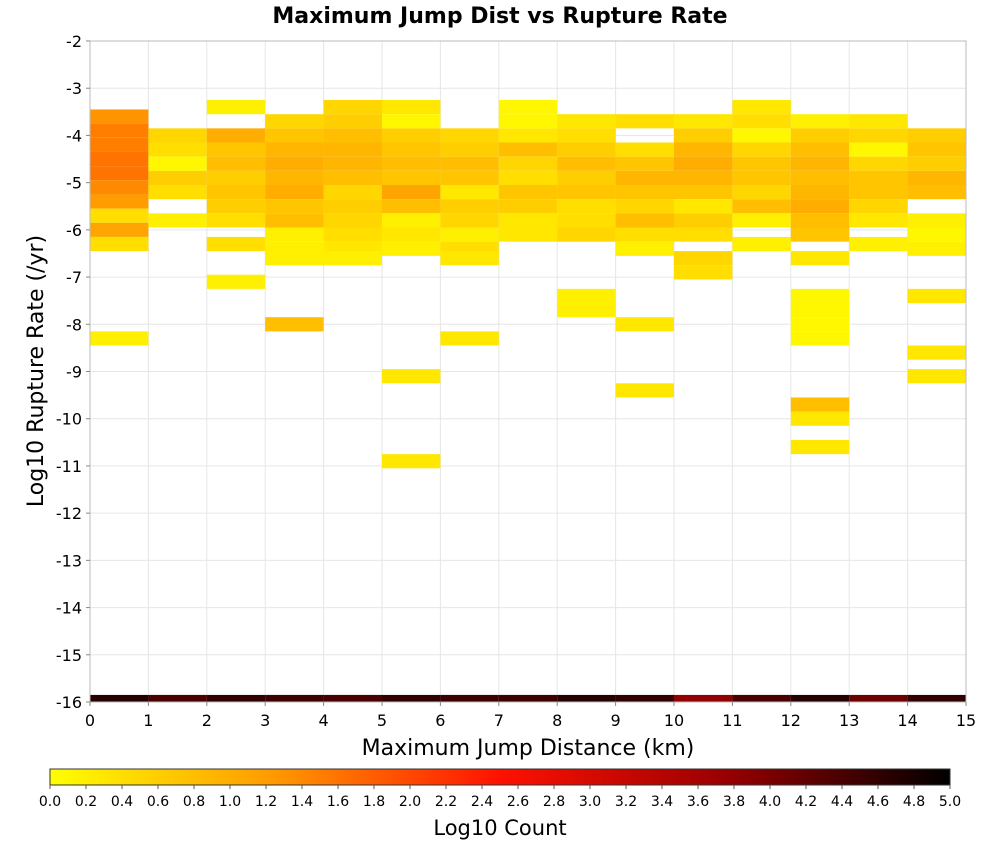 This screenshot has height=850, width=1000. What do you see at coordinates (878, 802) in the screenshot?
I see `colorbar-tick-label: 4.6` at bounding box center [878, 802].